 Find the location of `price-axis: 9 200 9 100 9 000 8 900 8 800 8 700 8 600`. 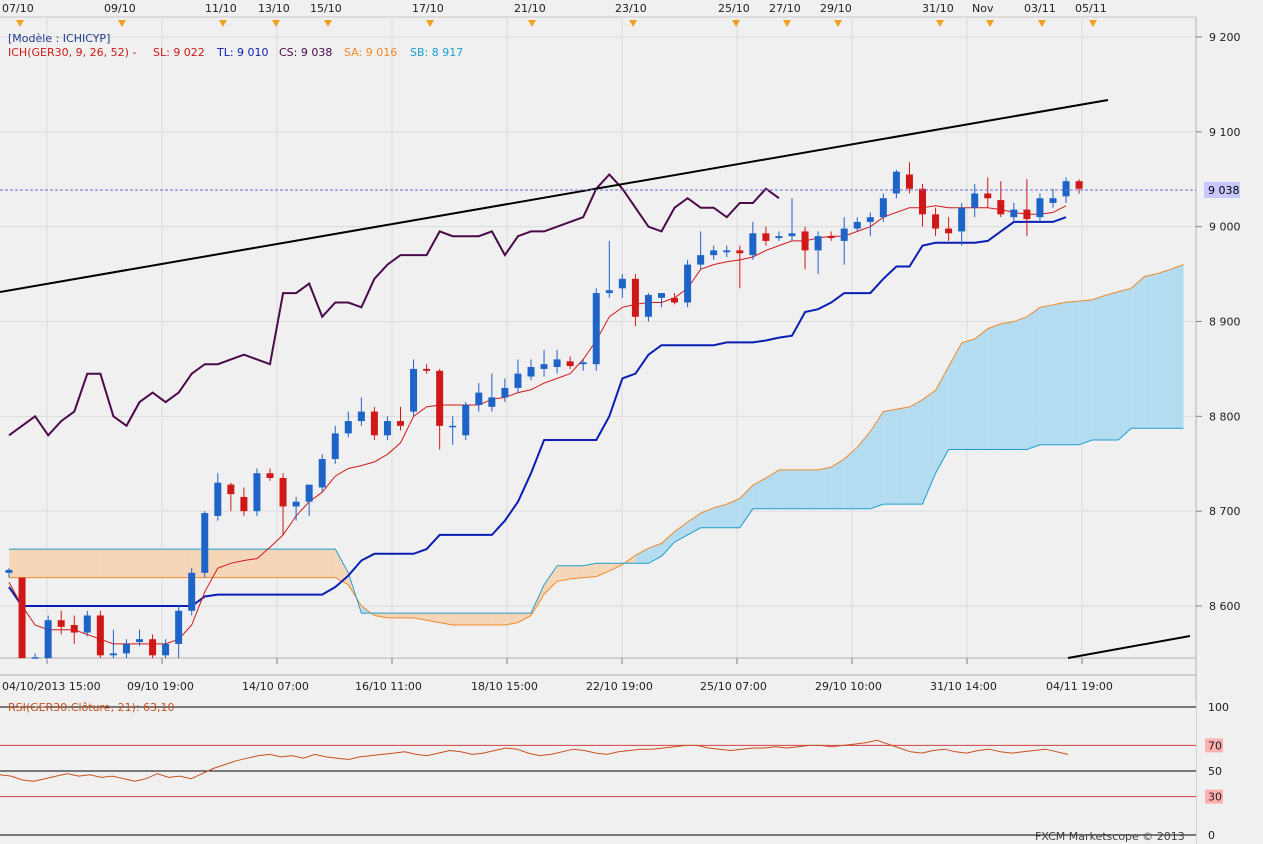

price-axis: 9 200 9 100 9 000 8 900 8 800 8 700 8 600 is located at coordinates (1218, 322).